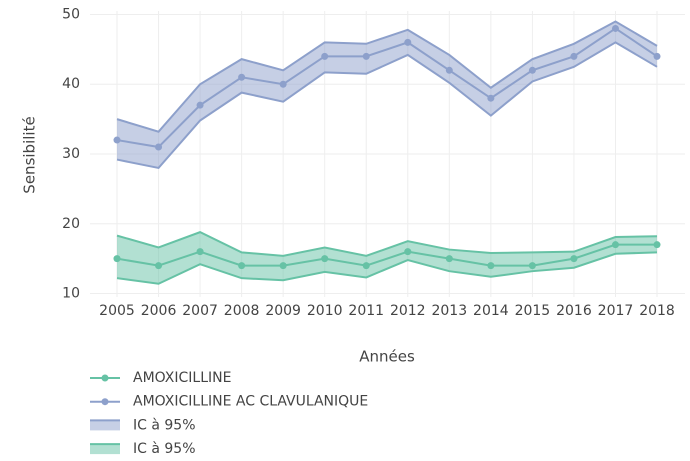 This screenshot has height=461, width=690. Describe the element at coordinates (242, 311) in the screenshot. I see `x-tick-label: 2008` at that location.